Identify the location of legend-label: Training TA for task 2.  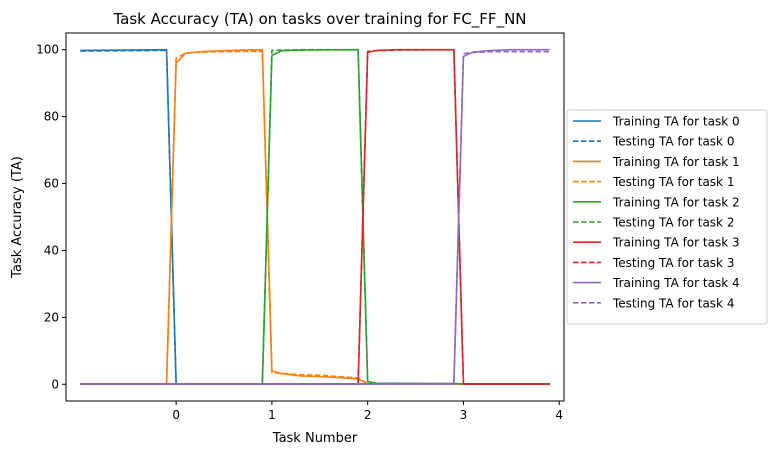
(676, 202).